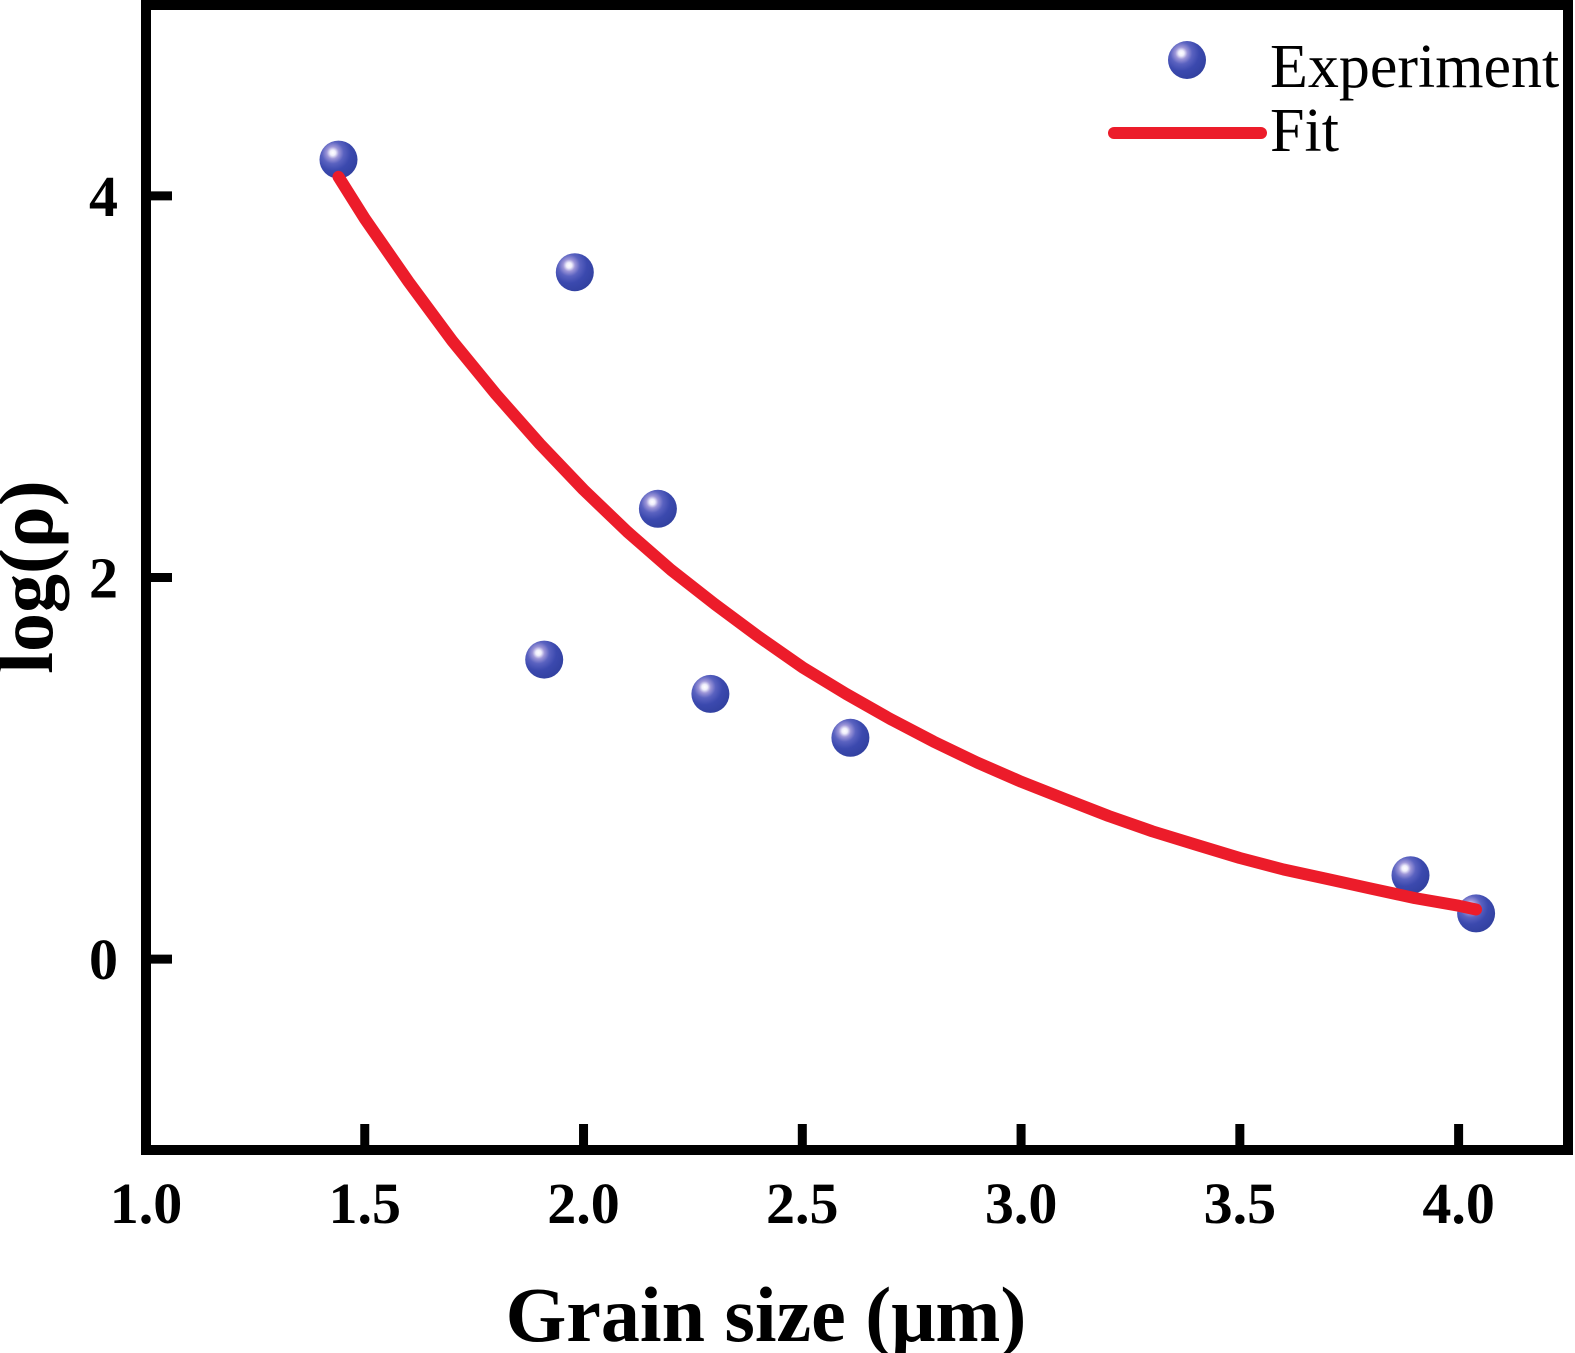  I want to click on x-axis-ticks, so click(802, 1137).